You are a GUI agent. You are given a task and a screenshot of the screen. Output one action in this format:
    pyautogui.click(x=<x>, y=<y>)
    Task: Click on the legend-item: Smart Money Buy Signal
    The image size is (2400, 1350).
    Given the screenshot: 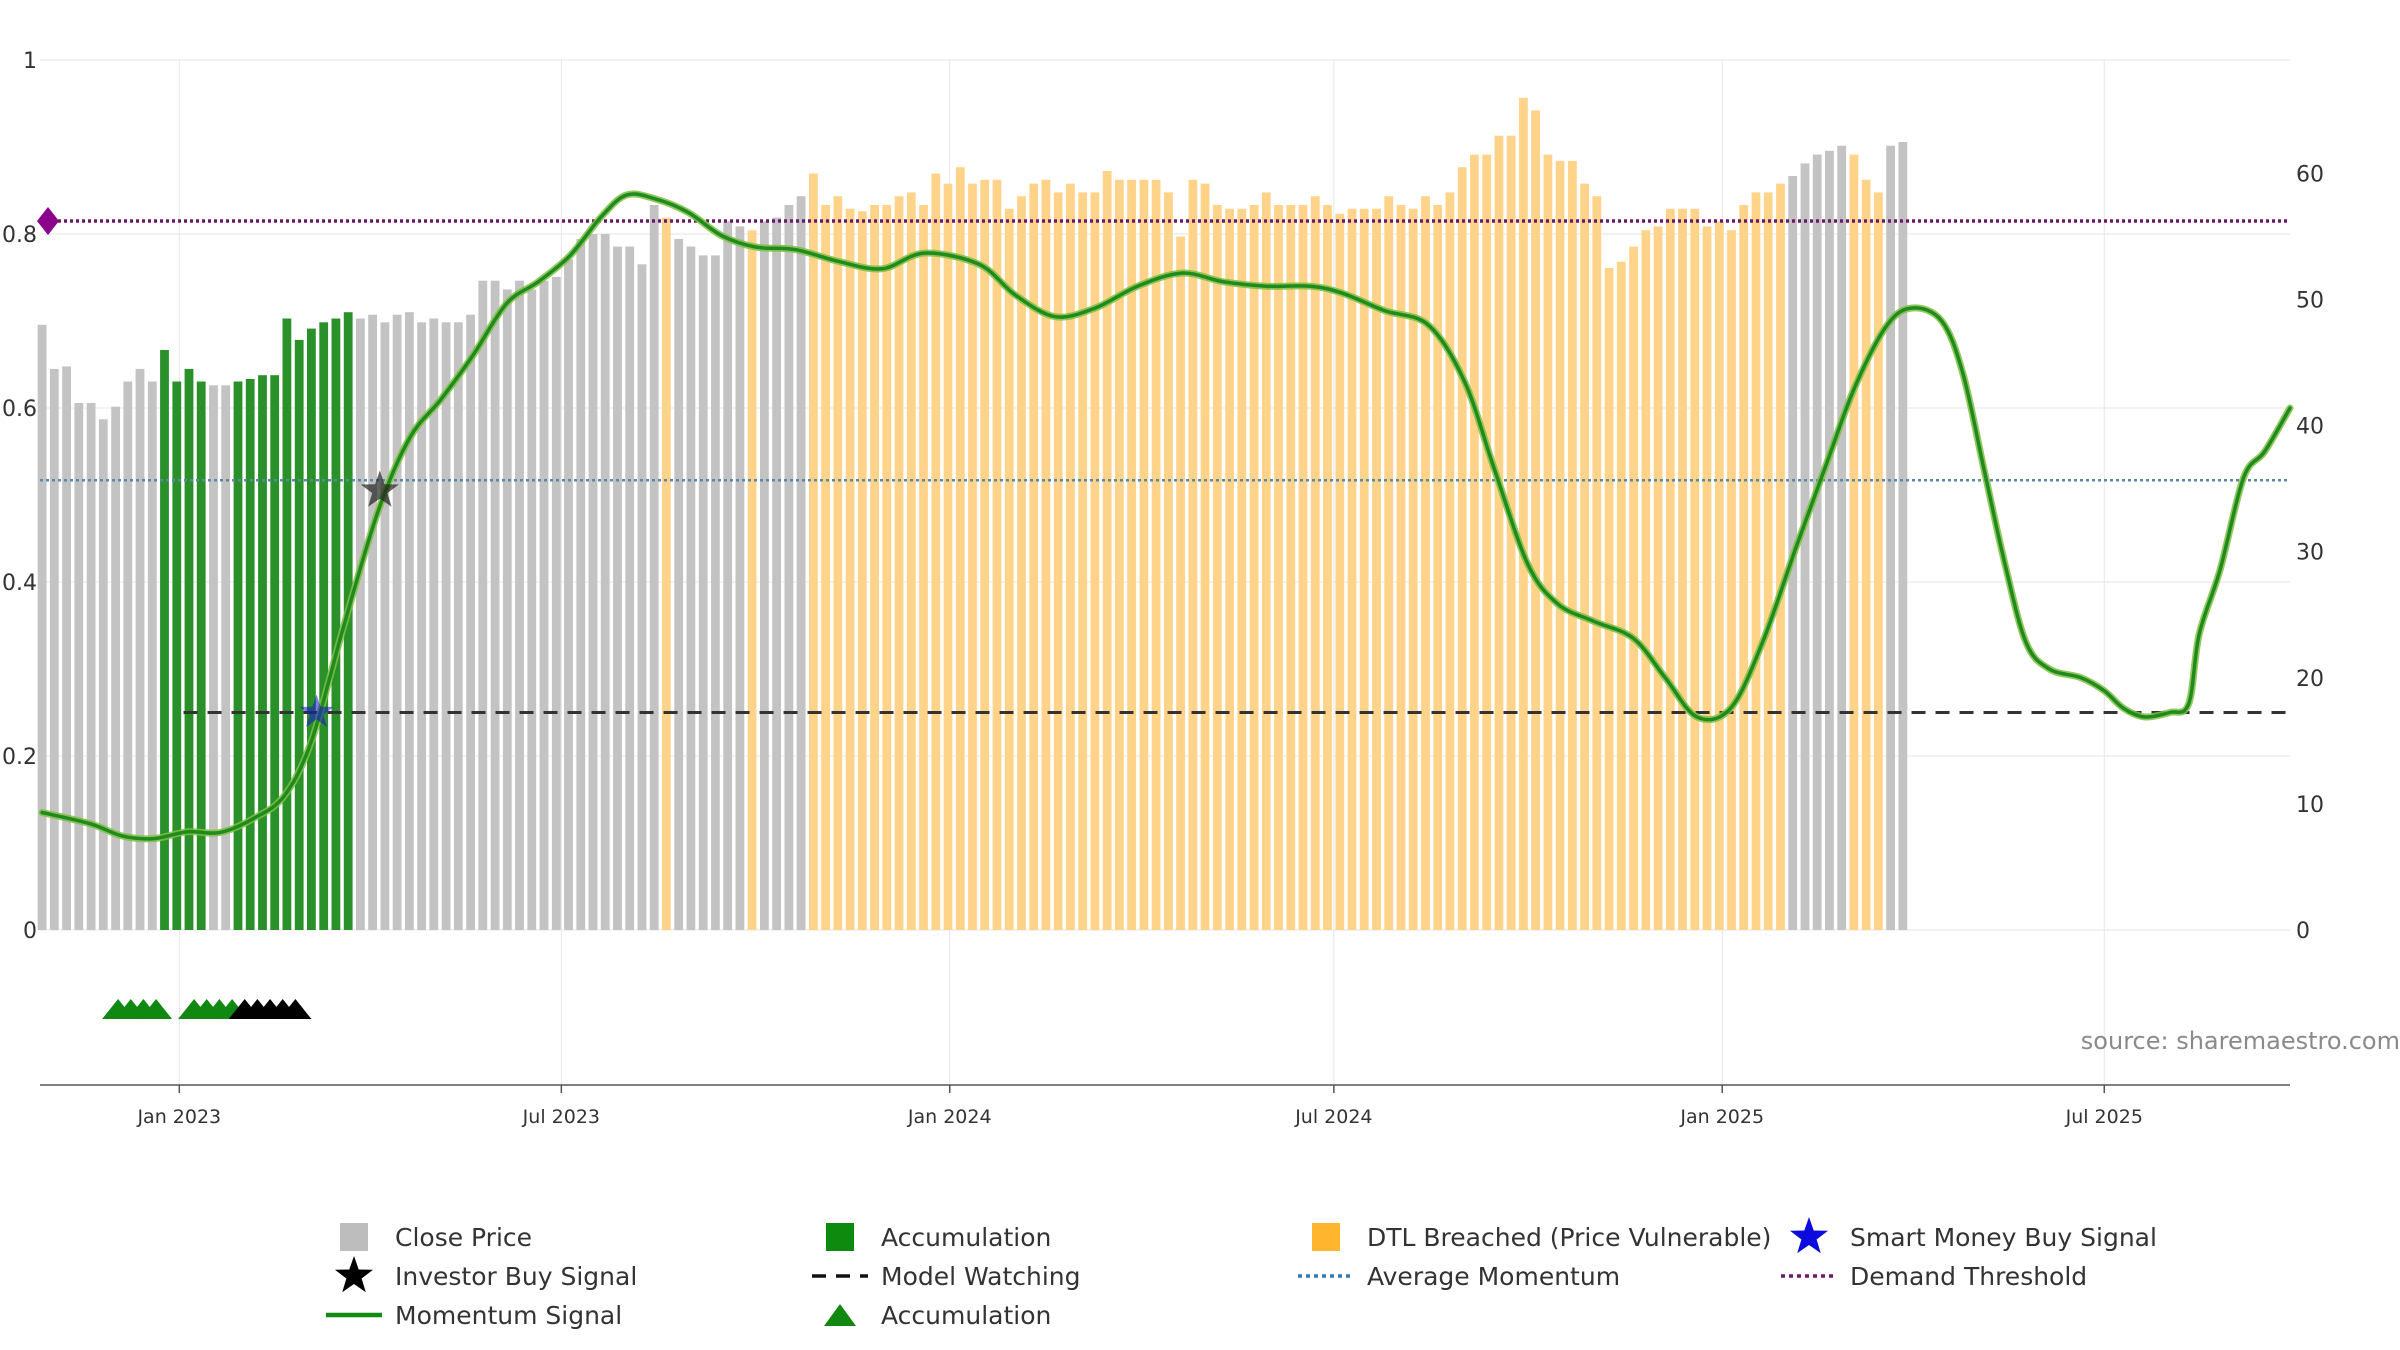 What is the action you would take?
    pyautogui.click(x=1973, y=1235)
    